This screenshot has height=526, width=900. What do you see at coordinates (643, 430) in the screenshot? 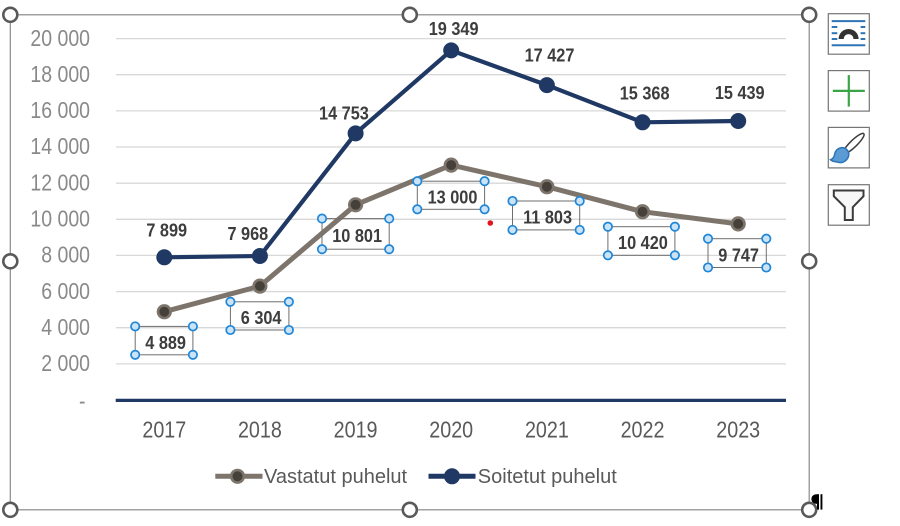
I see `svg-text: 2022` at bounding box center [643, 430].